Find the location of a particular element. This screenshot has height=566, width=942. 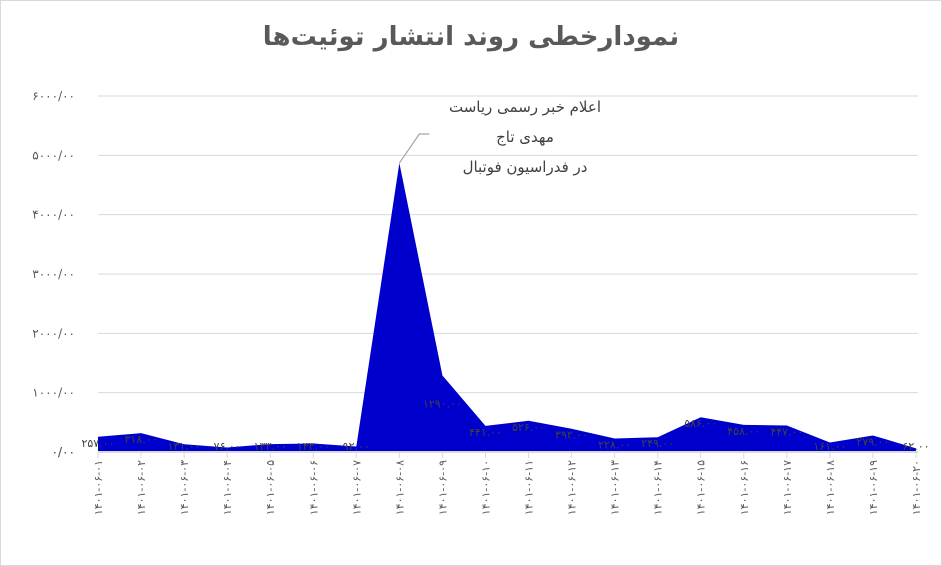

data-label: ۶۲.۰۰ is located at coordinates (915, 446).